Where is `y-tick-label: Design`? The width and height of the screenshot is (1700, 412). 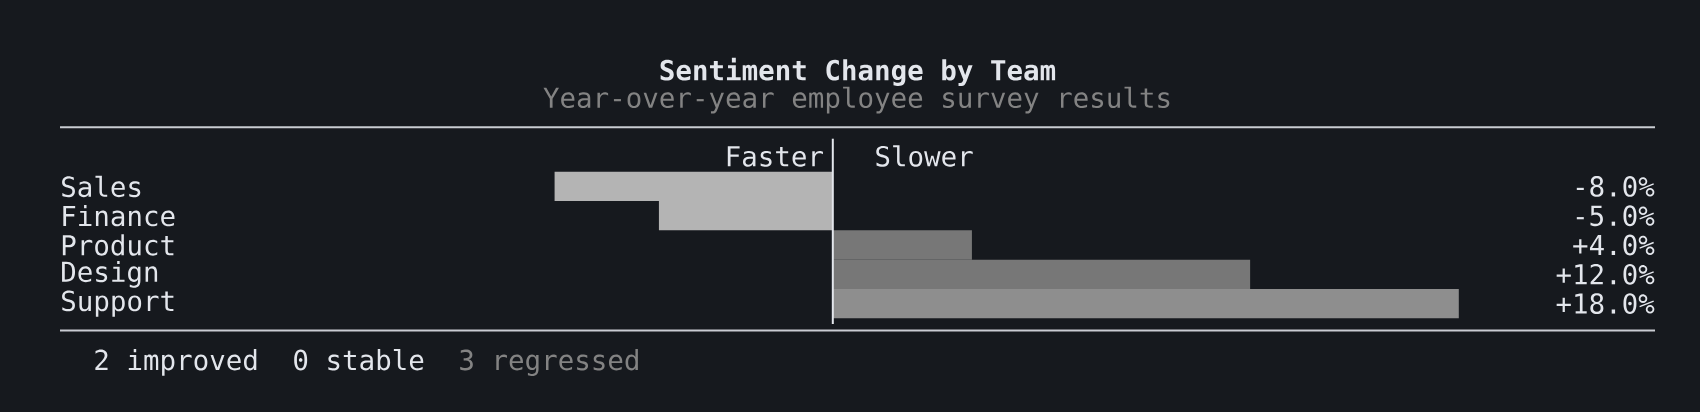 y-tick-label: Design is located at coordinates (110, 274).